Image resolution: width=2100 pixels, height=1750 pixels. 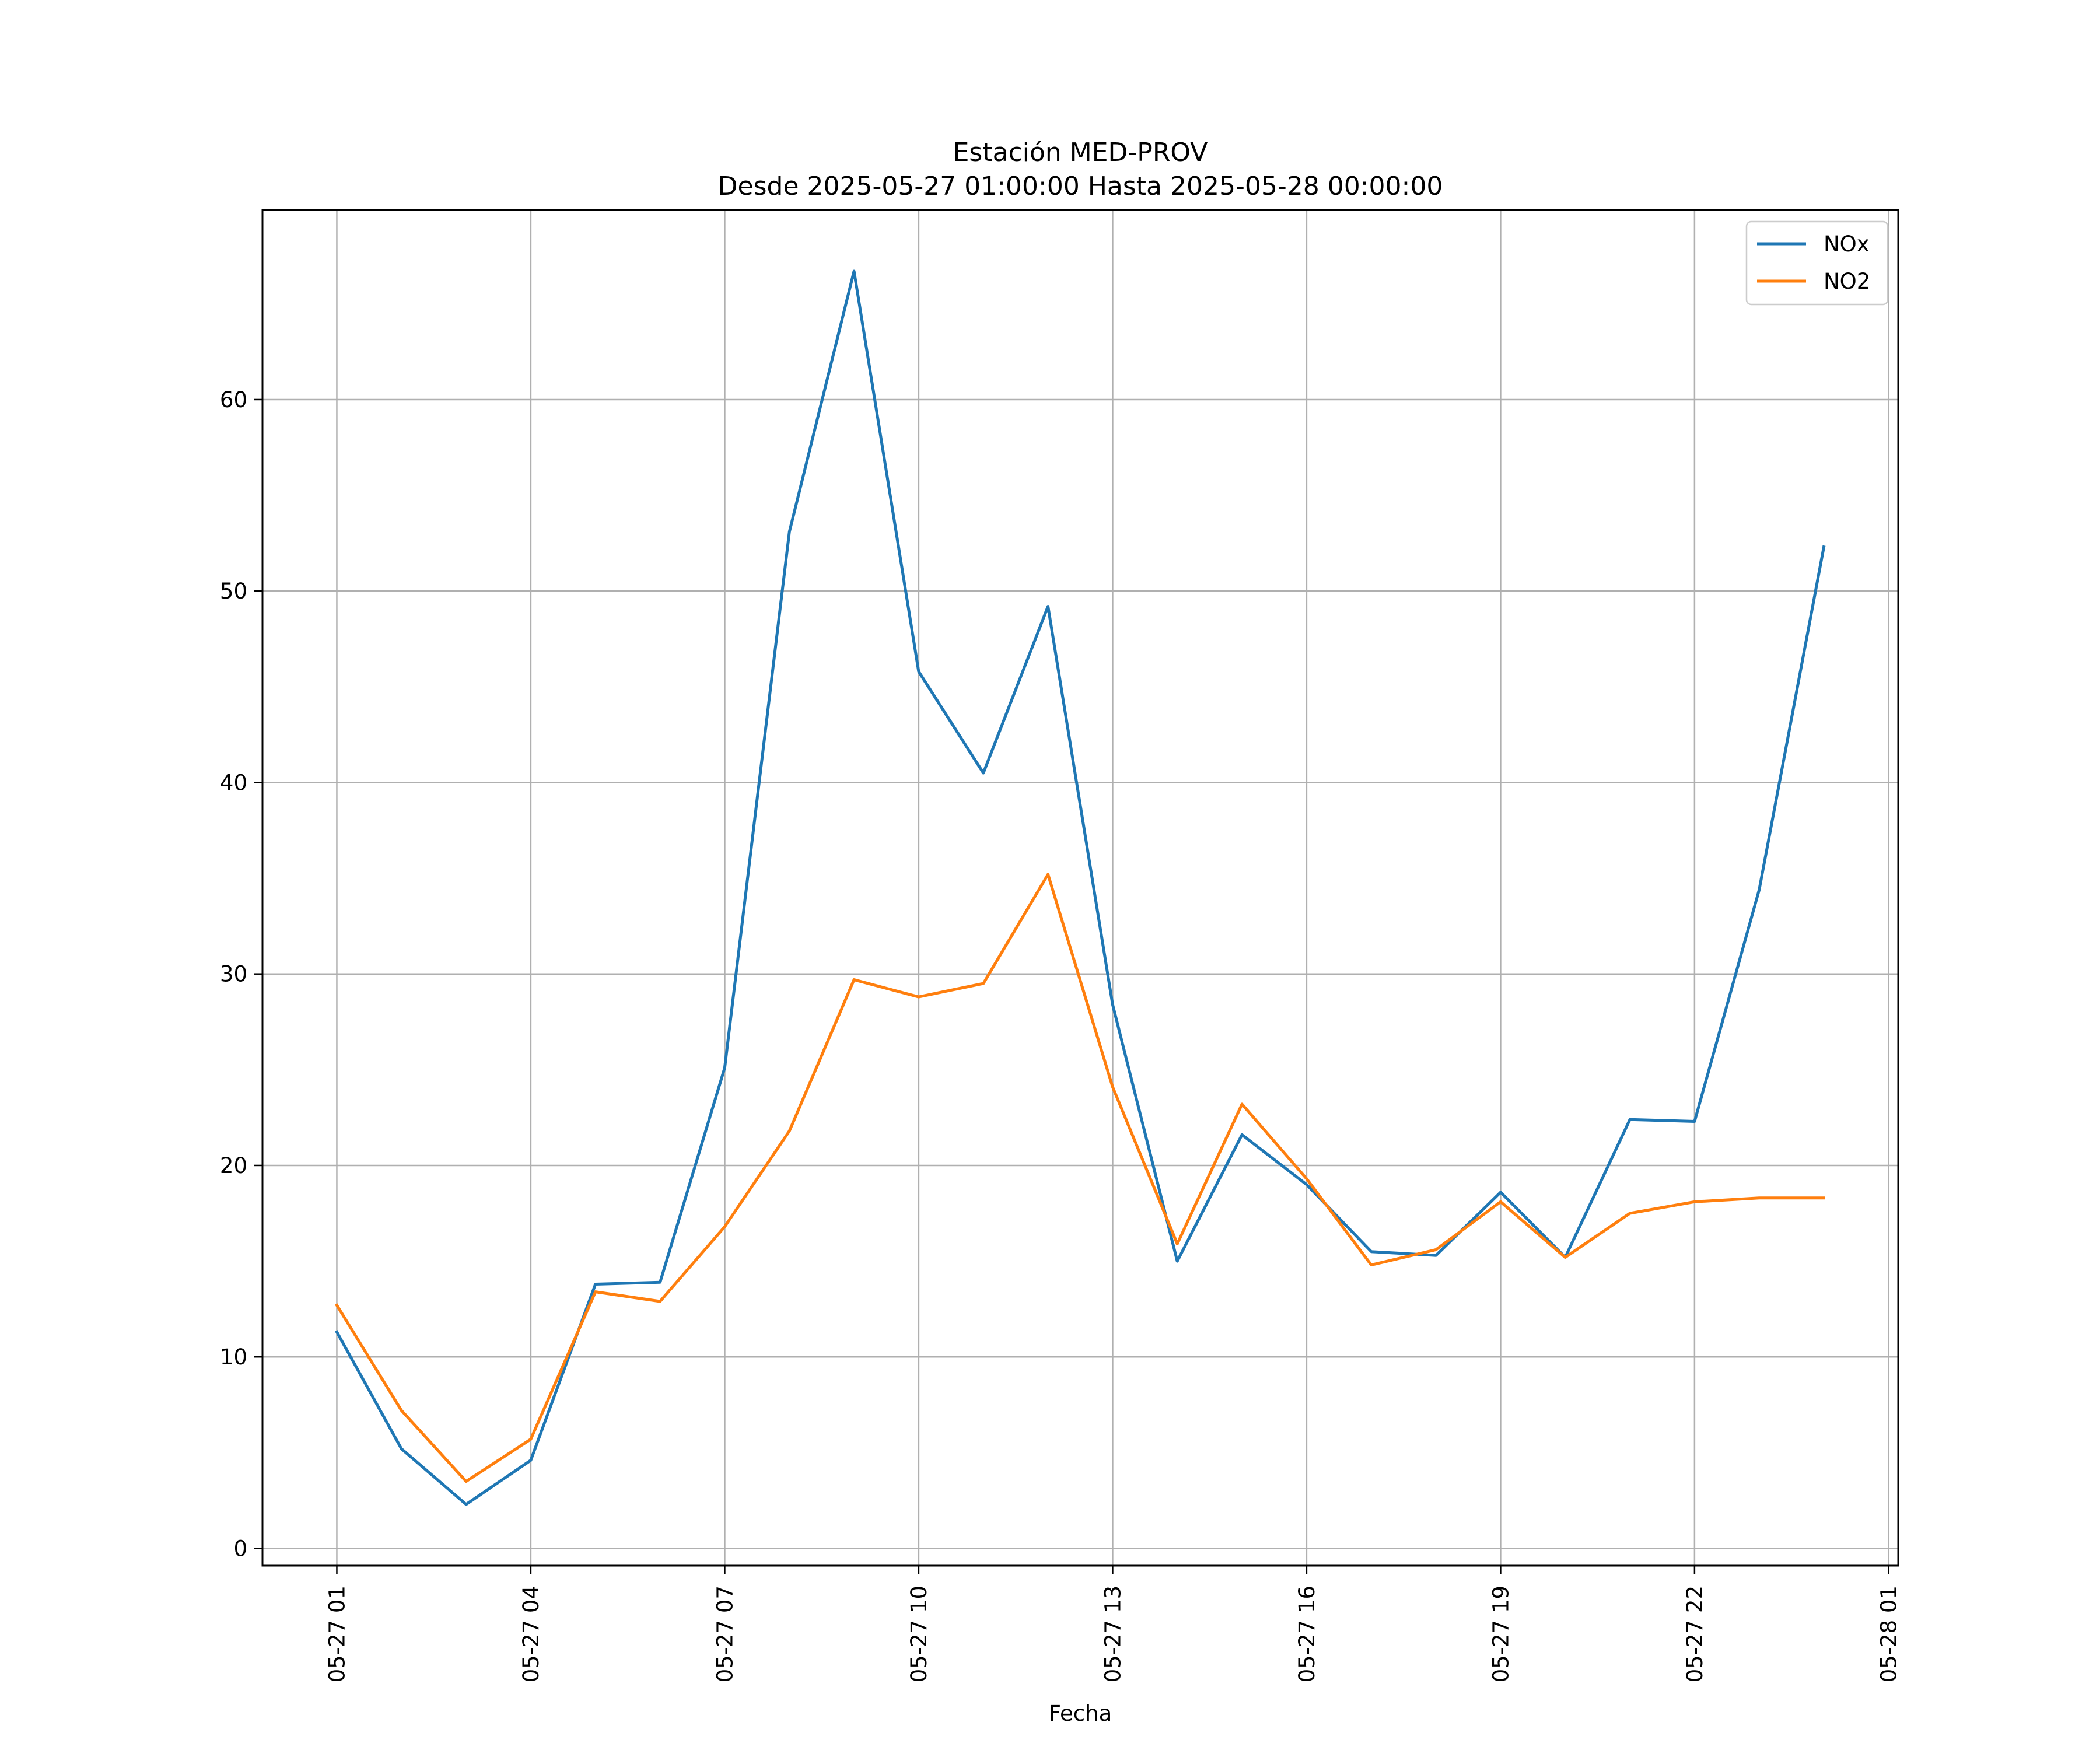 I want to click on y-tick-label: 10, so click(x=233, y=1357).